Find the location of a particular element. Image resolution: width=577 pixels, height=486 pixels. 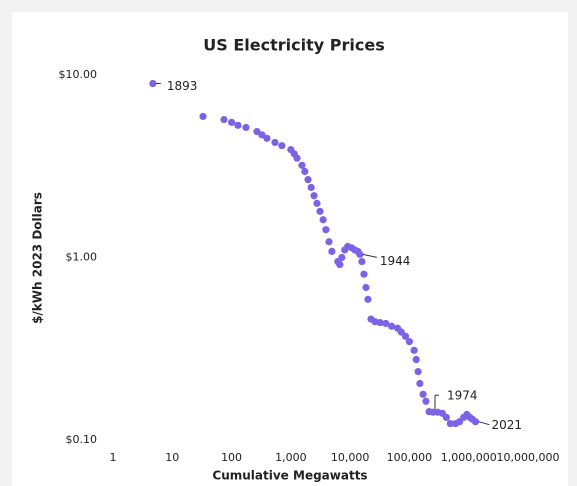

x-axis-title: Cumulative Megawatts is located at coordinates (289, 476).